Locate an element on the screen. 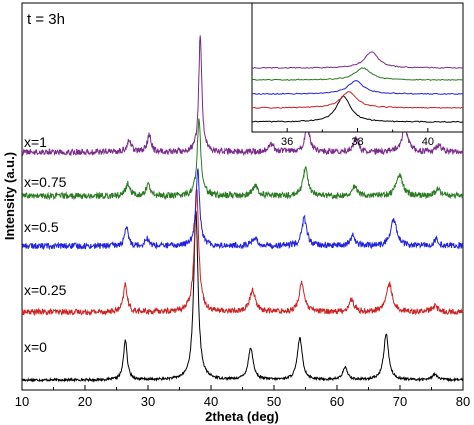 The width and height of the screenshot is (474, 425). inset-x-tick-label: 40 is located at coordinates (428, 142).